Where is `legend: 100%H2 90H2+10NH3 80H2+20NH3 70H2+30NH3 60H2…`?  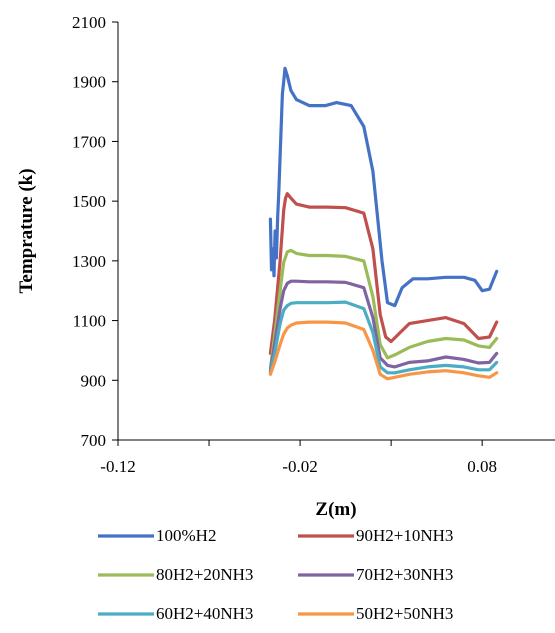
legend: 100%H2 90H2+10NH3 80H2+20NH3 70H2+30NH3 60H2… is located at coordinates (275, 574).